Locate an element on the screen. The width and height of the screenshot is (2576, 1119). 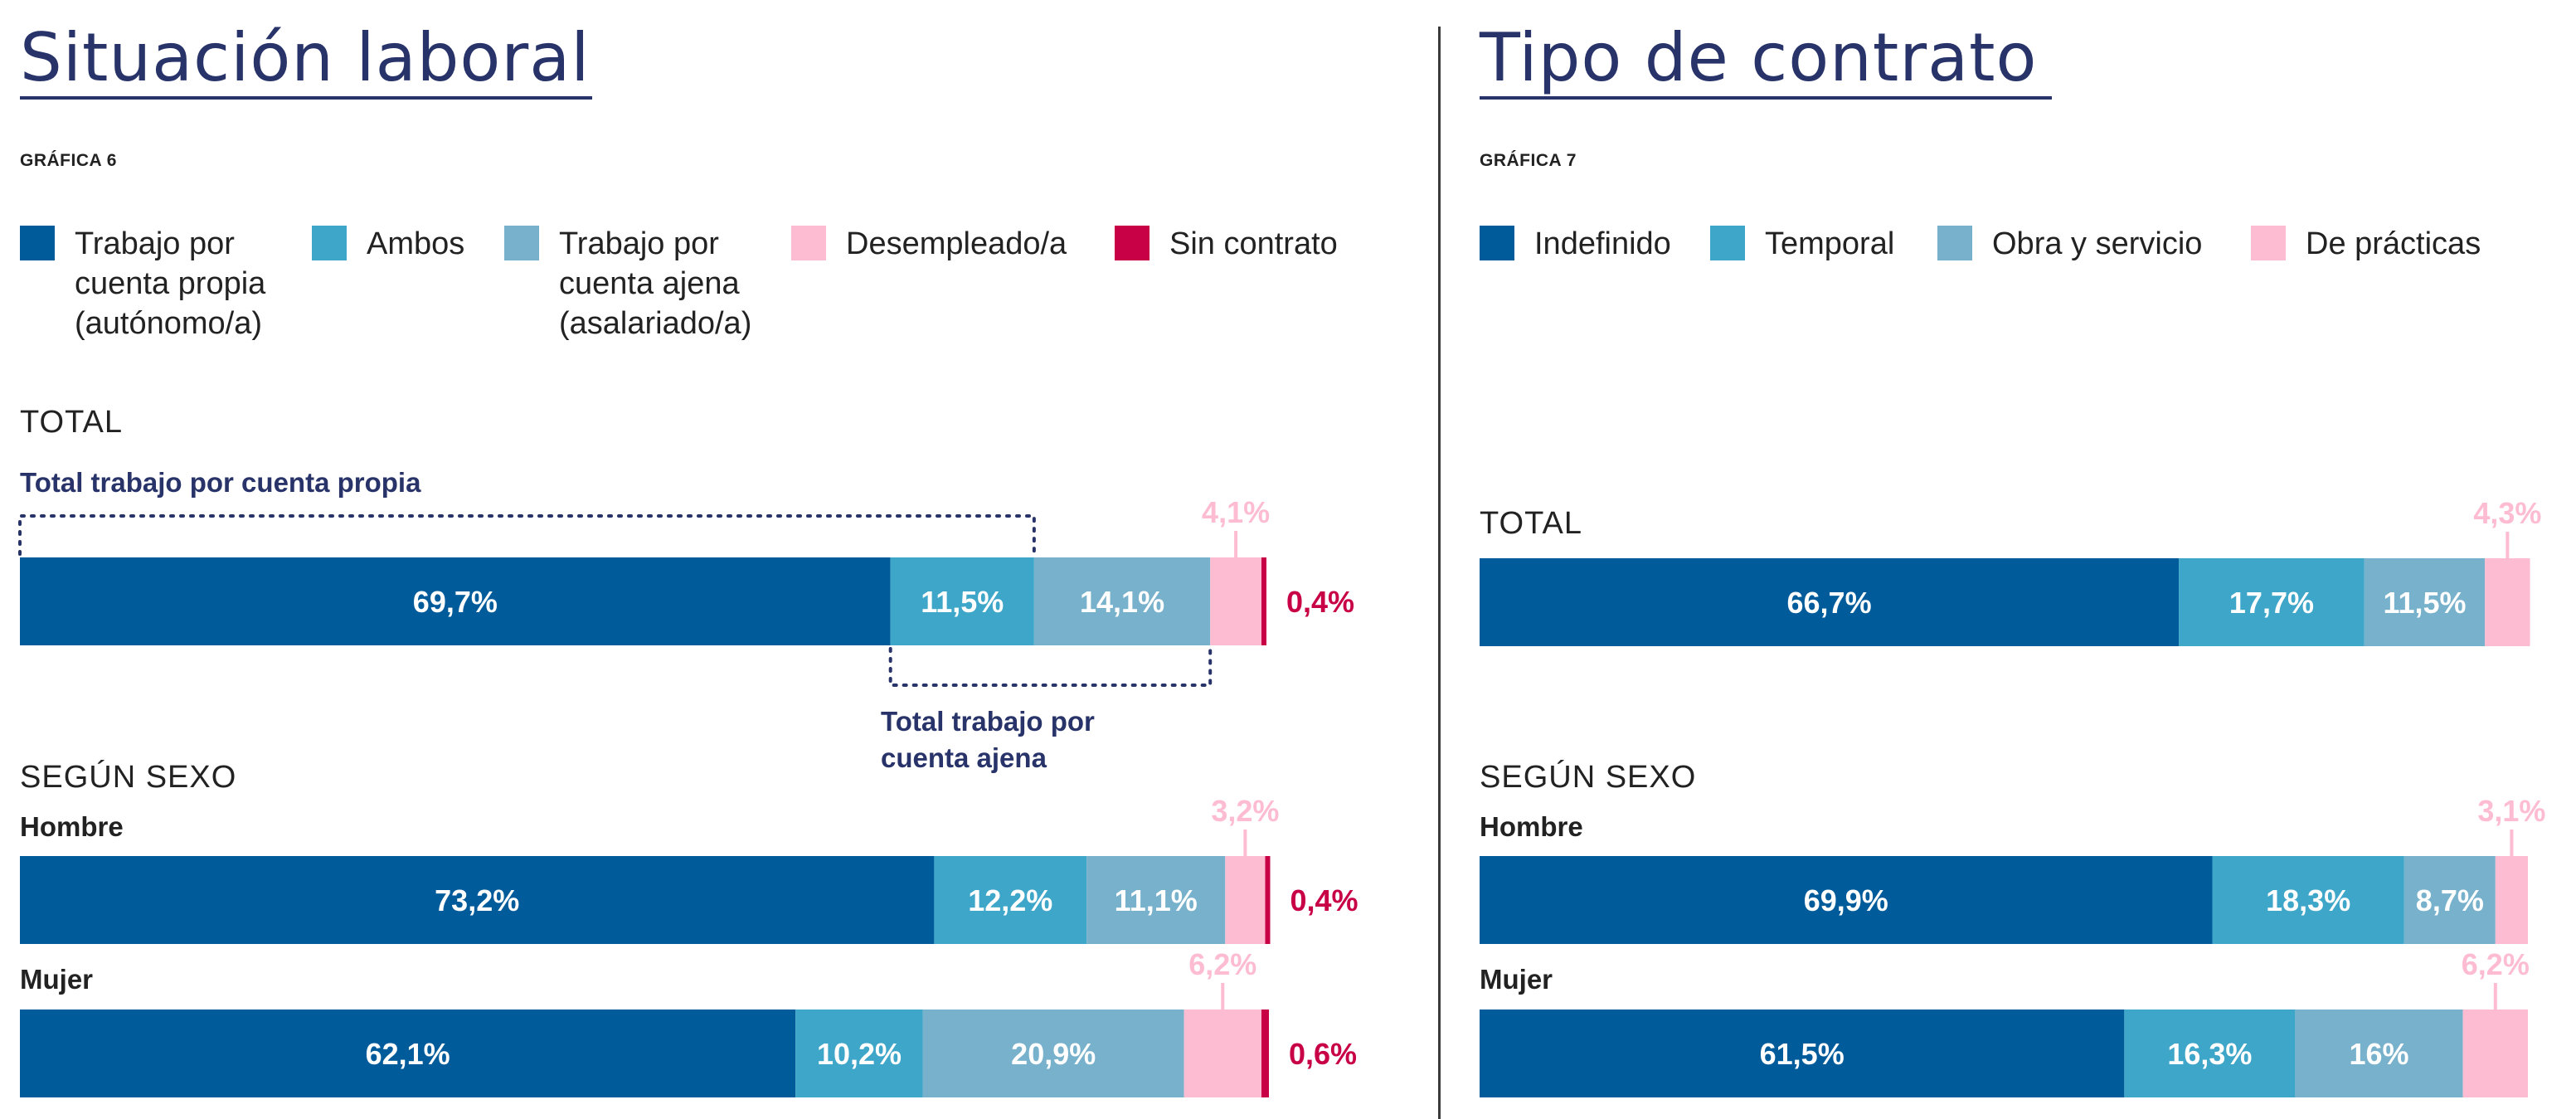
legend-label: Obra y servicio is located at coordinates (2097, 243).